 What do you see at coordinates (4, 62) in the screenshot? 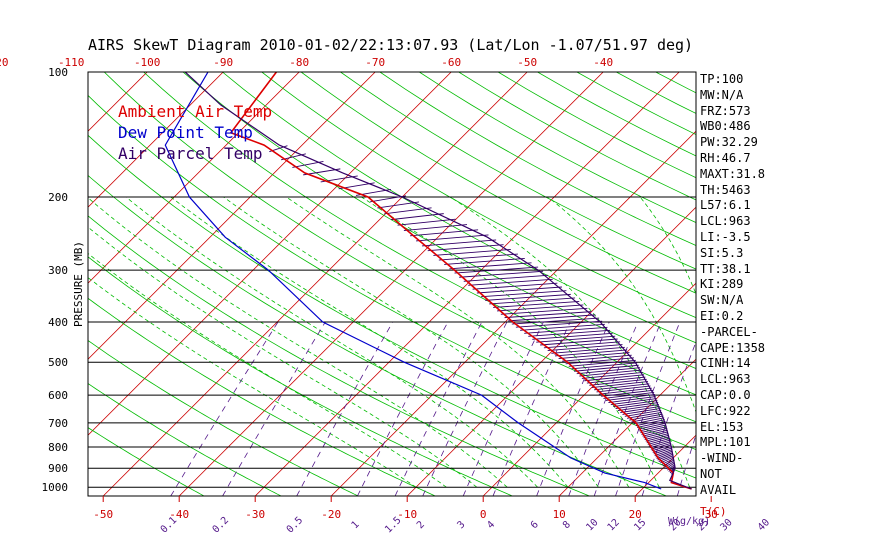
I see `top-temp-tick-label: -120` at bounding box center [4, 62].